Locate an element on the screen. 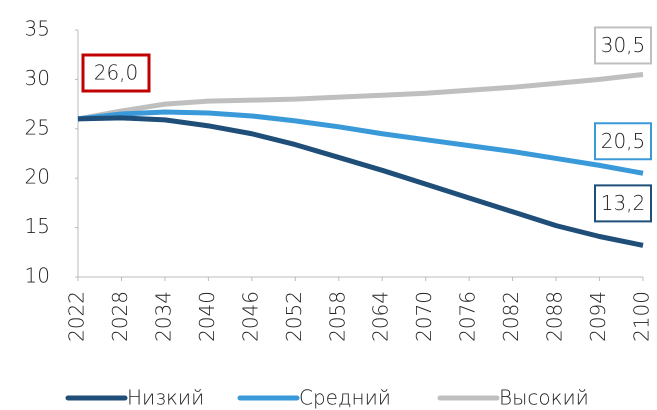  x-tick-label: 2046 is located at coordinates (250, 316).